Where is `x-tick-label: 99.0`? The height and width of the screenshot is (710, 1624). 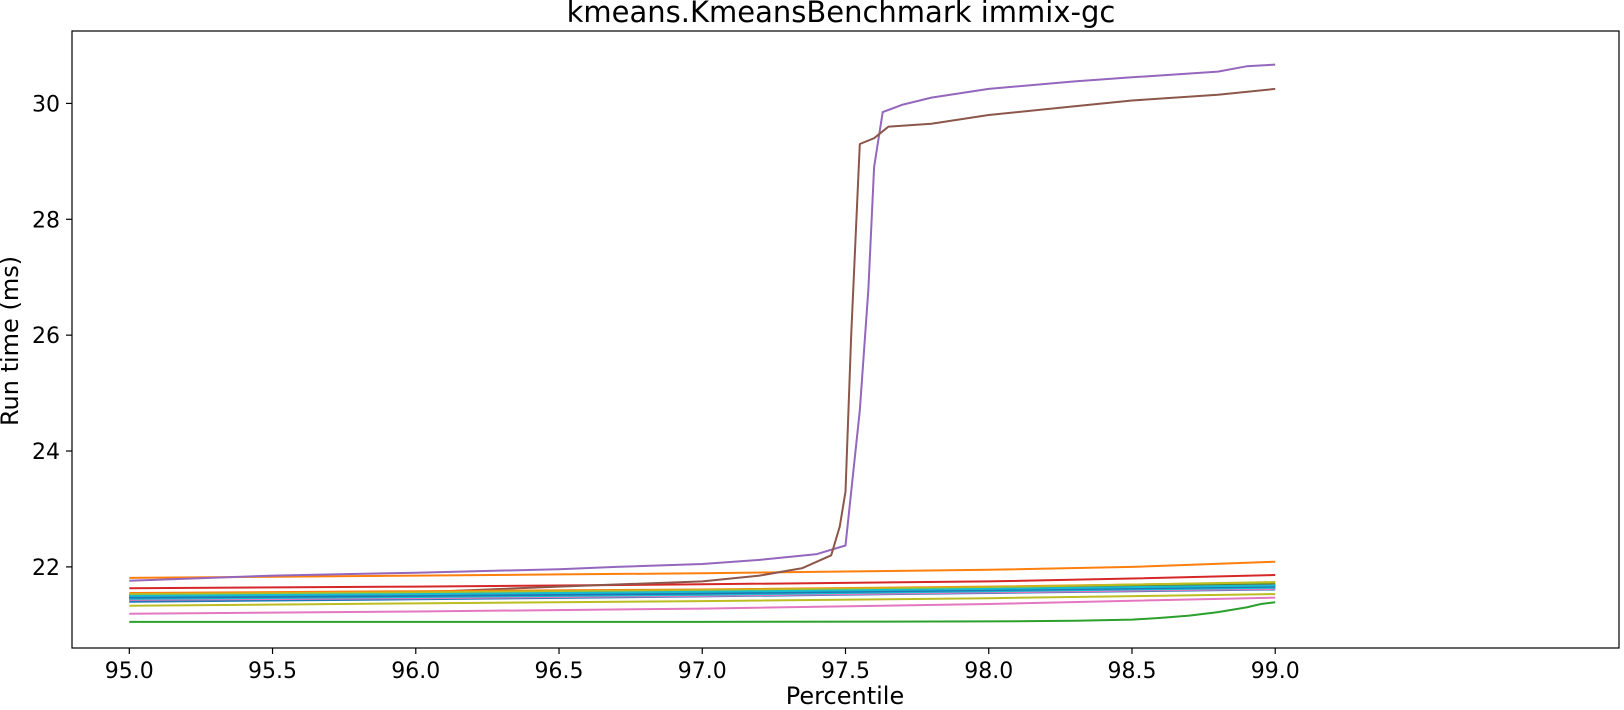 x-tick-label: 99.0 is located at coordinates (1275, 671).